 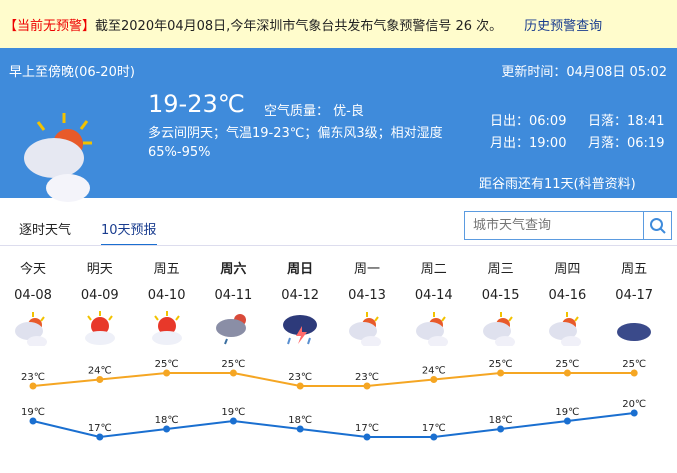 What do you see at coordinates (300, 295) in the screenshot?
I see `date: 04-12` at bounding box center [300, 295].